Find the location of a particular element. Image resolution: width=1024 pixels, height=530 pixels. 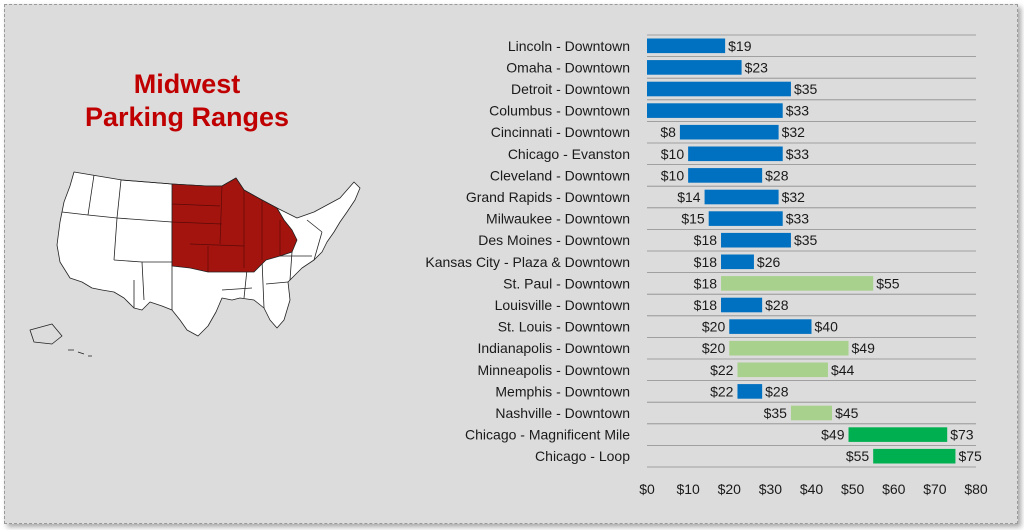

x-tick-label: $40 is located at coordinates (812, 489).